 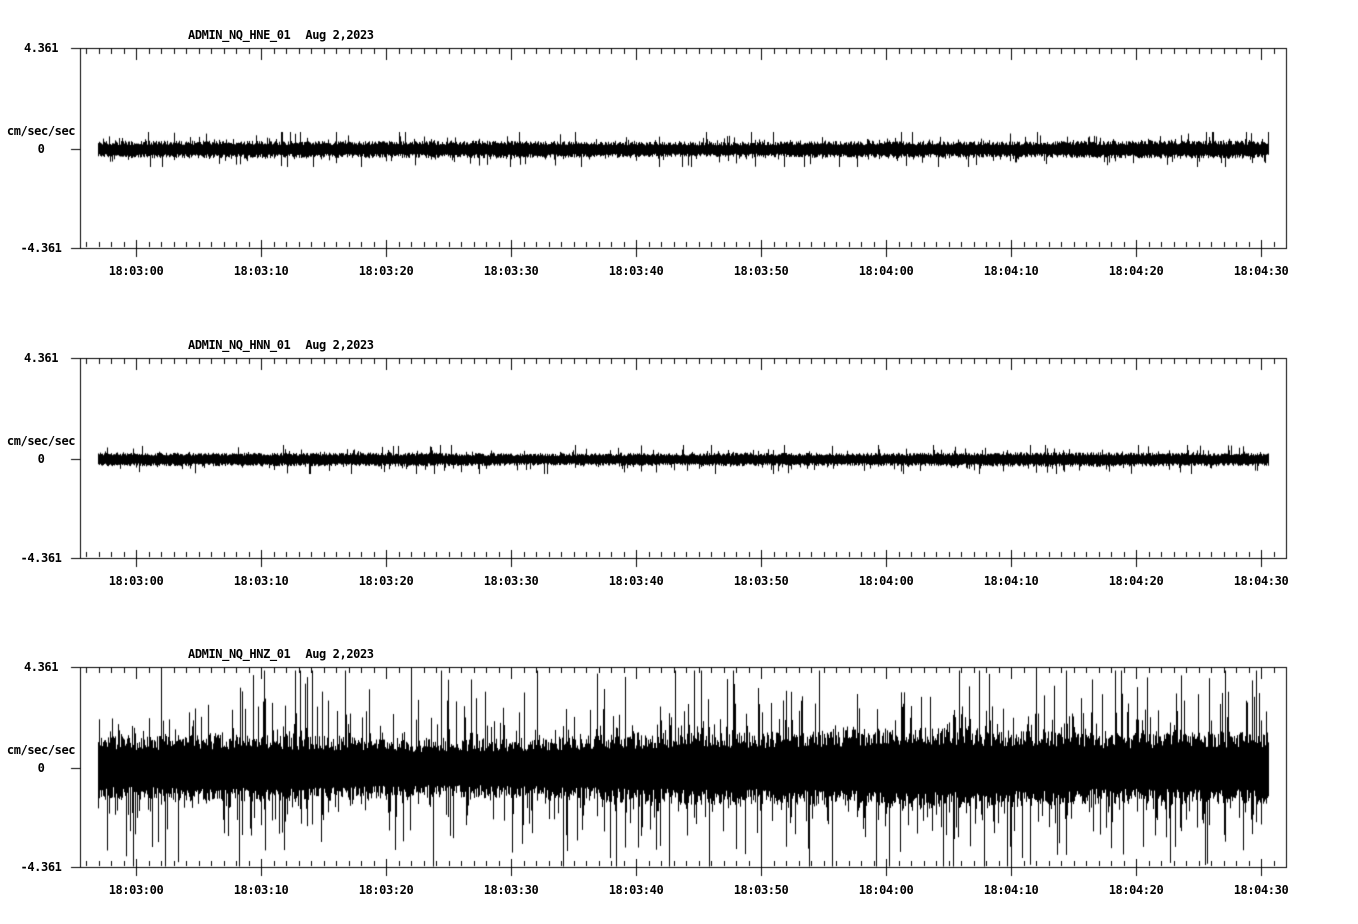 I want to click on station-channel-label: ADMIN_NQ_HNE_01, so click(x=239, y=35).